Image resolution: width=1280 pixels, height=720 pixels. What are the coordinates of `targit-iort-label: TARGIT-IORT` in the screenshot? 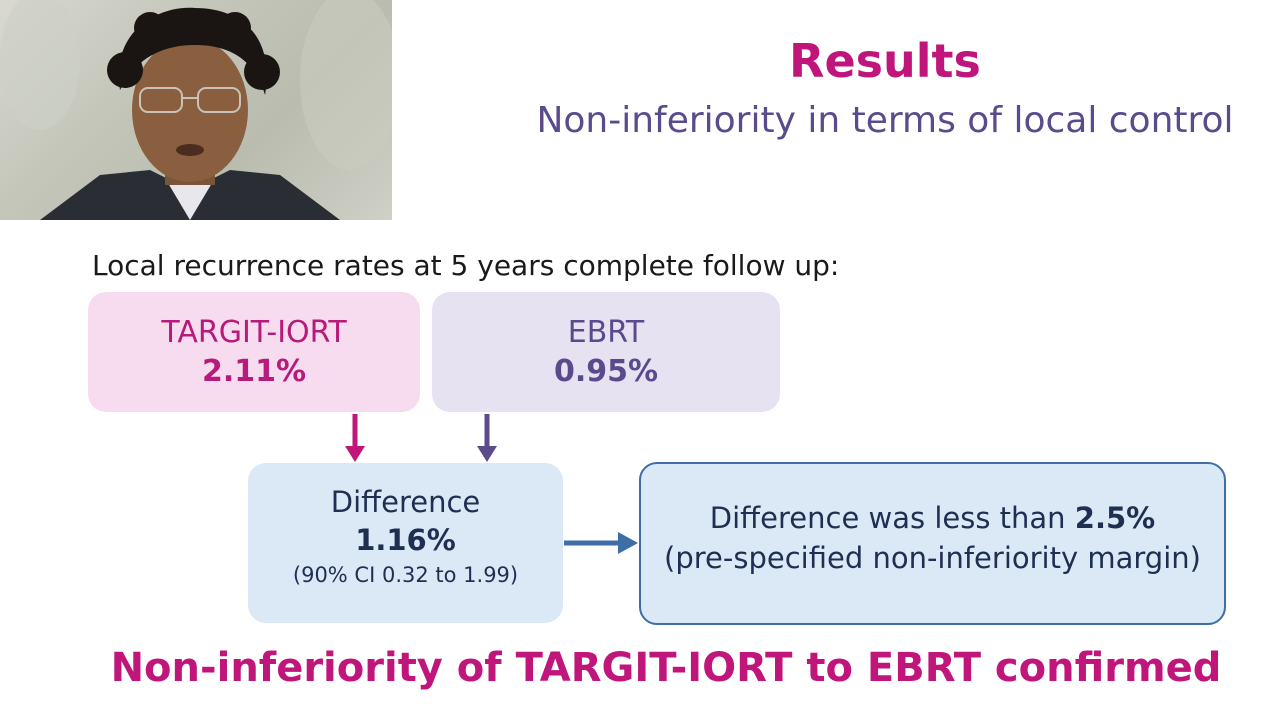 It's located at (254, 332).